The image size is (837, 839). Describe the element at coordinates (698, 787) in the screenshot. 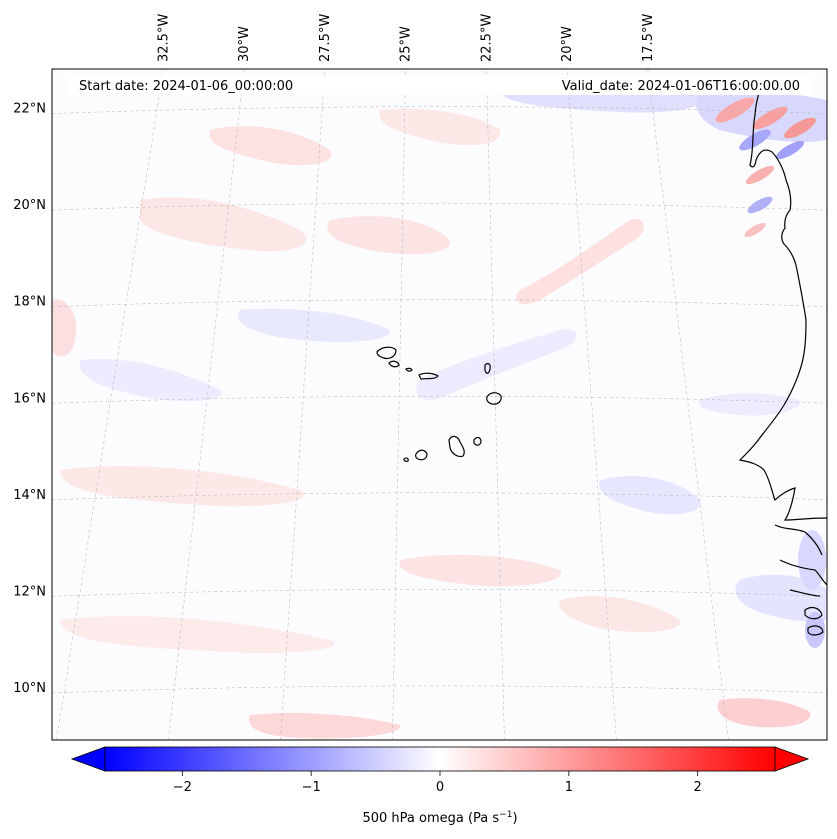

I see `colorbar-tick-label: 2` at that location.